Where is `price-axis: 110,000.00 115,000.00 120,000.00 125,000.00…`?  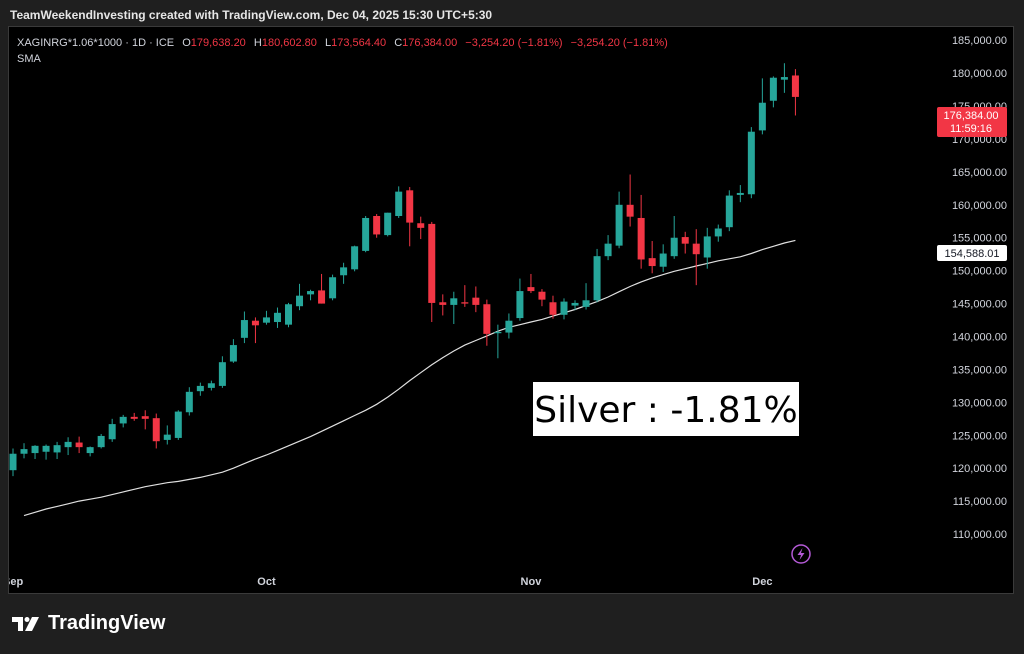
price-axis: 110,000.00 115,000.00 120,000.00 125,000.00… is located at coordinates (979, 288).